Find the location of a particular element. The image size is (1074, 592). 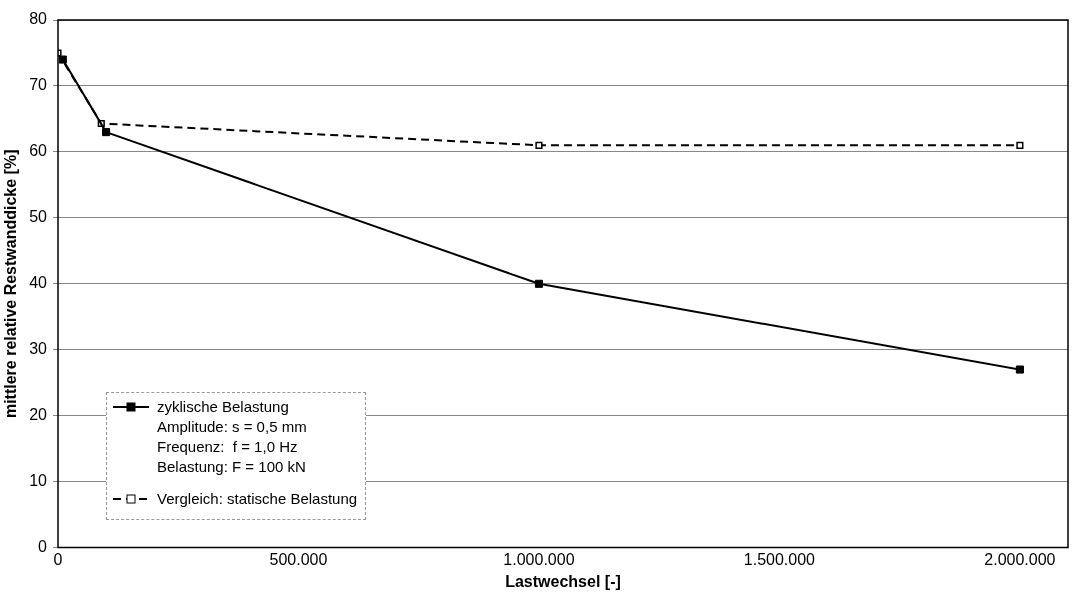

x-tick-label: 0 is located at coordinates (58, 559).